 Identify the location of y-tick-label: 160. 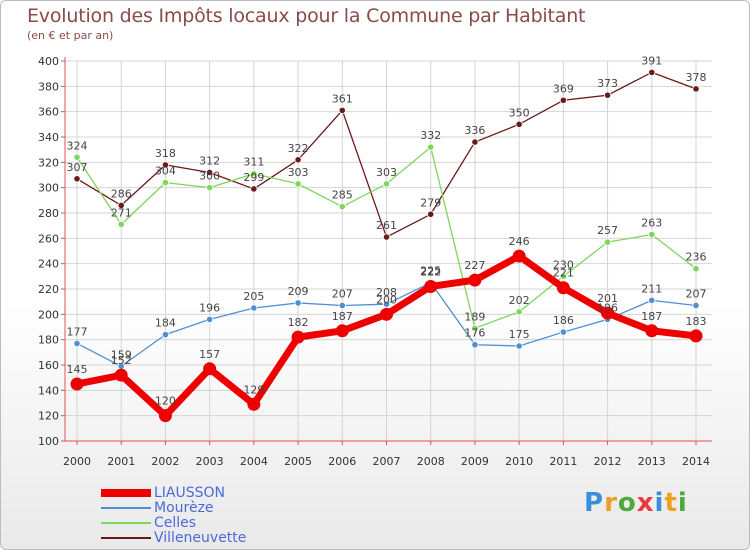
(48, 365).